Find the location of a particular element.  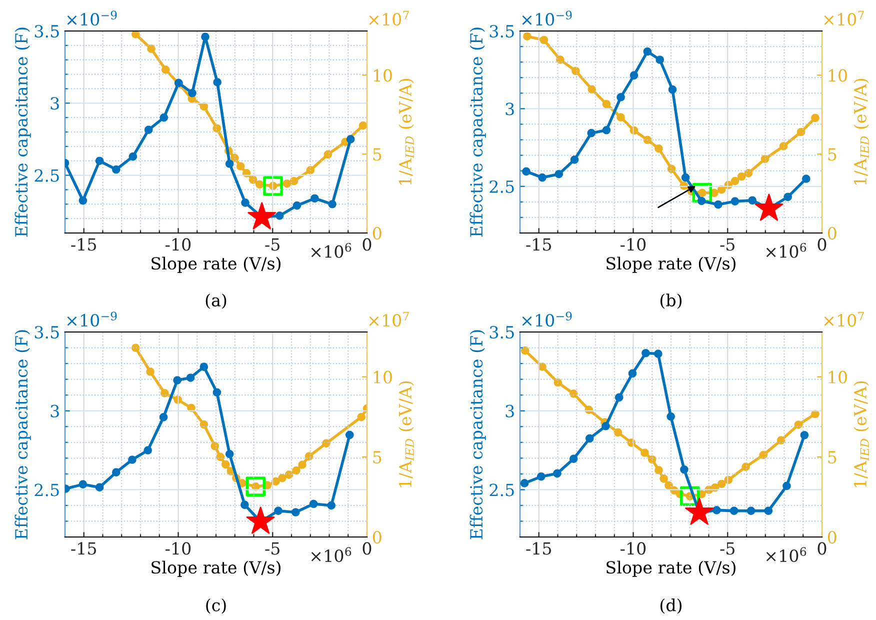

text: (d) is located at coordinates (671, 606).